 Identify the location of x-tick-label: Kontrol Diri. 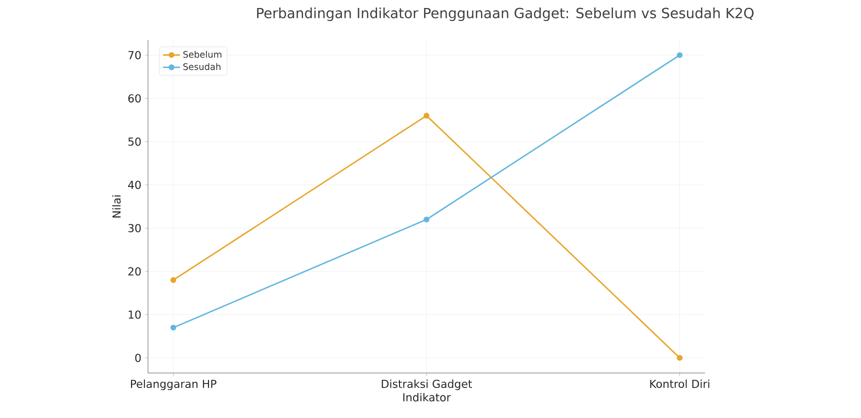
(680, 384).